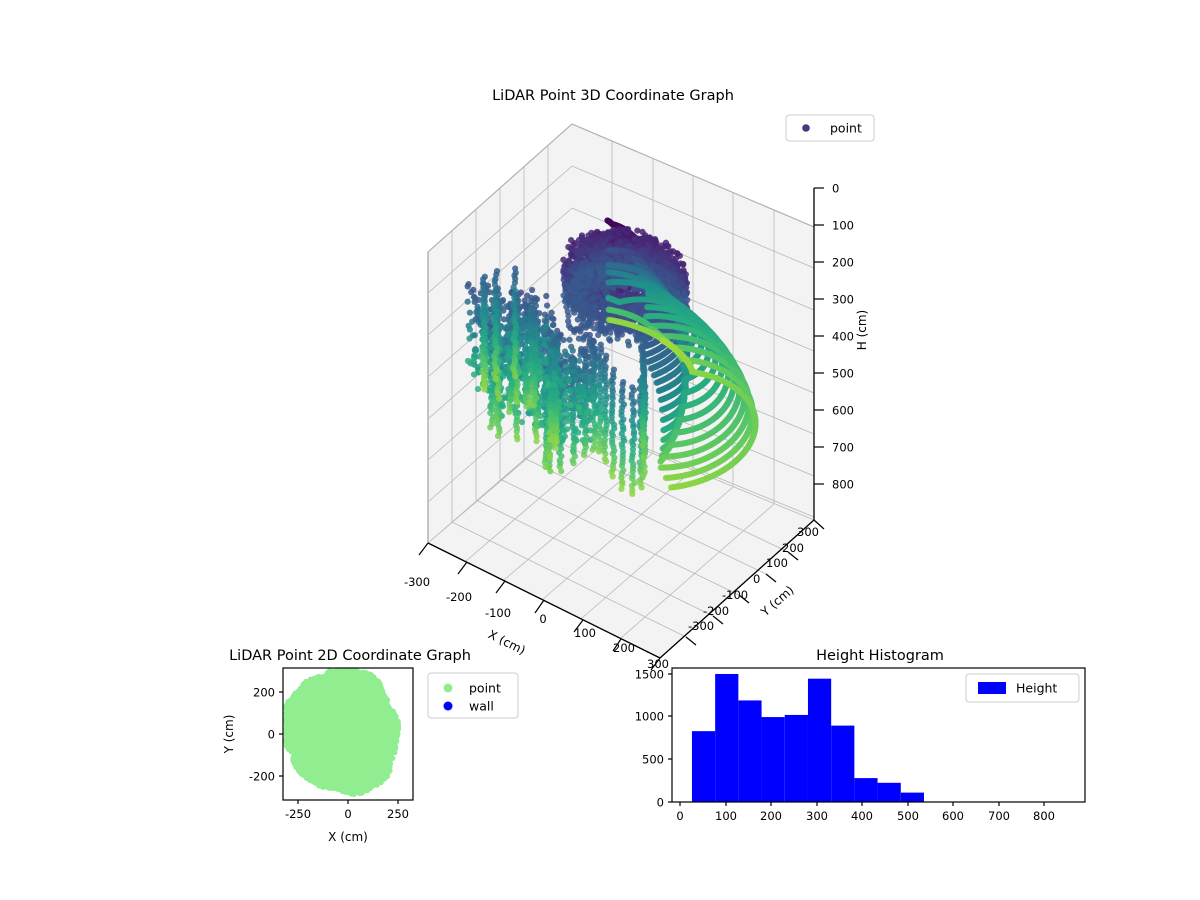 The height and width of the screenshot is (900, 1200). What do you see at coordinates (611, 357) in the screenshot?
I see `point-cloud-3d` at bounding box center [611, 357].